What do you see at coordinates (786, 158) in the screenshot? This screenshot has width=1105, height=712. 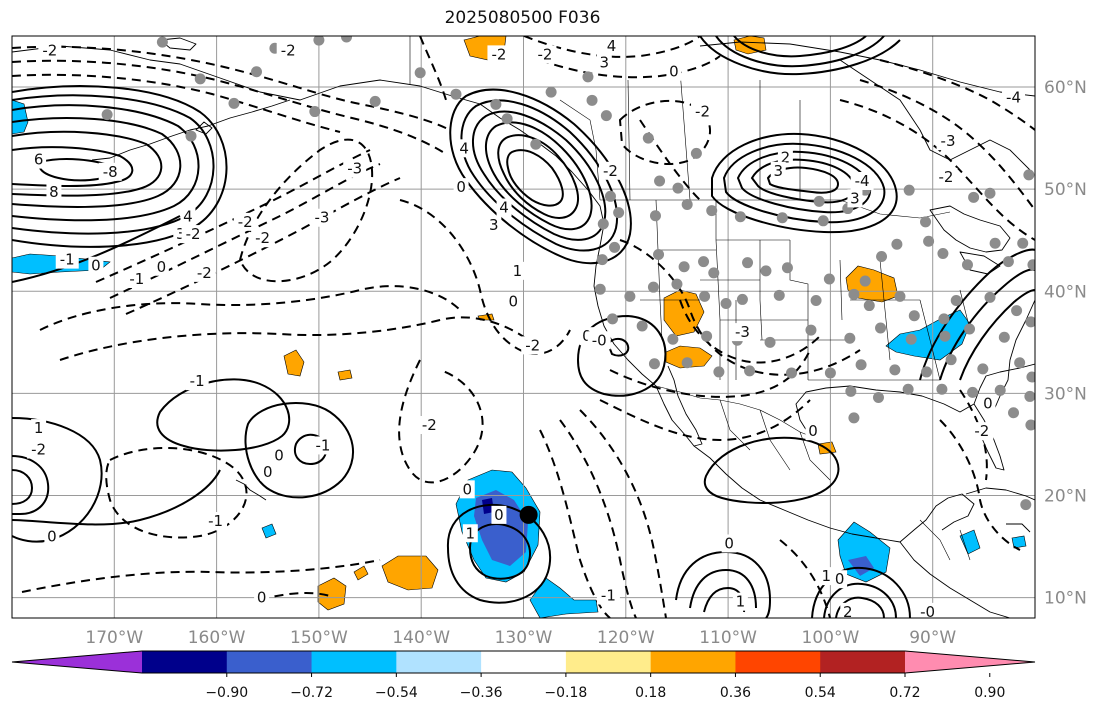 I see `contour-value-label: 2` at bounding box center [786, 158].